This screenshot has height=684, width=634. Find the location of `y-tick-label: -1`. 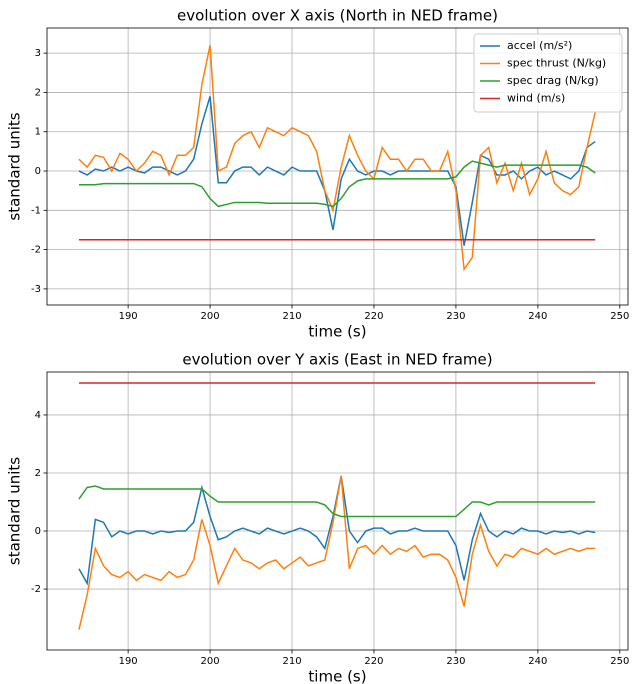

y-tick-label: -1 is located at coordinates (36, 210).